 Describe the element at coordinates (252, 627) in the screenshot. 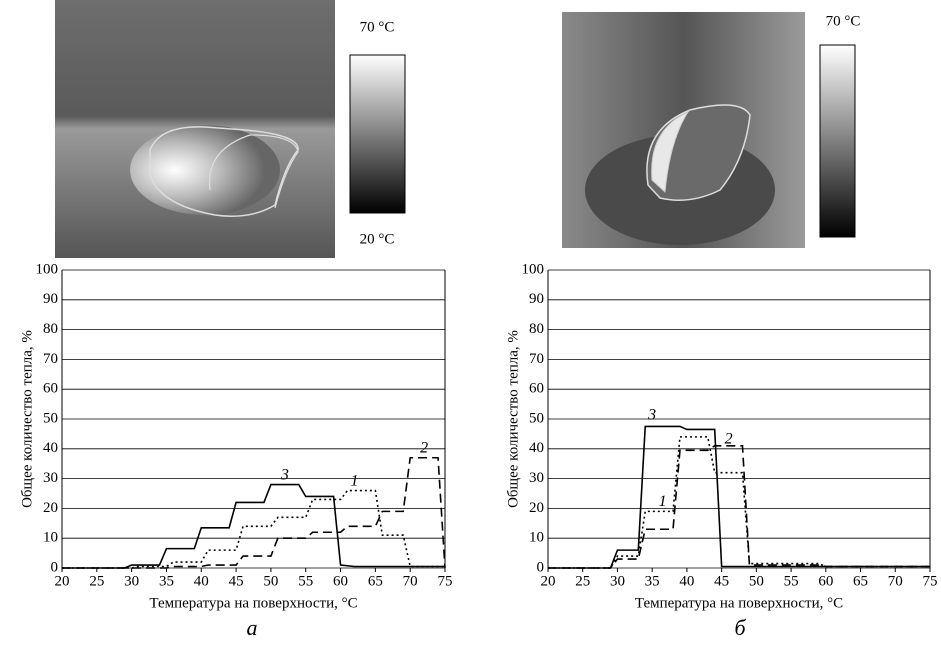

I see `panel-caption: а` at that location.